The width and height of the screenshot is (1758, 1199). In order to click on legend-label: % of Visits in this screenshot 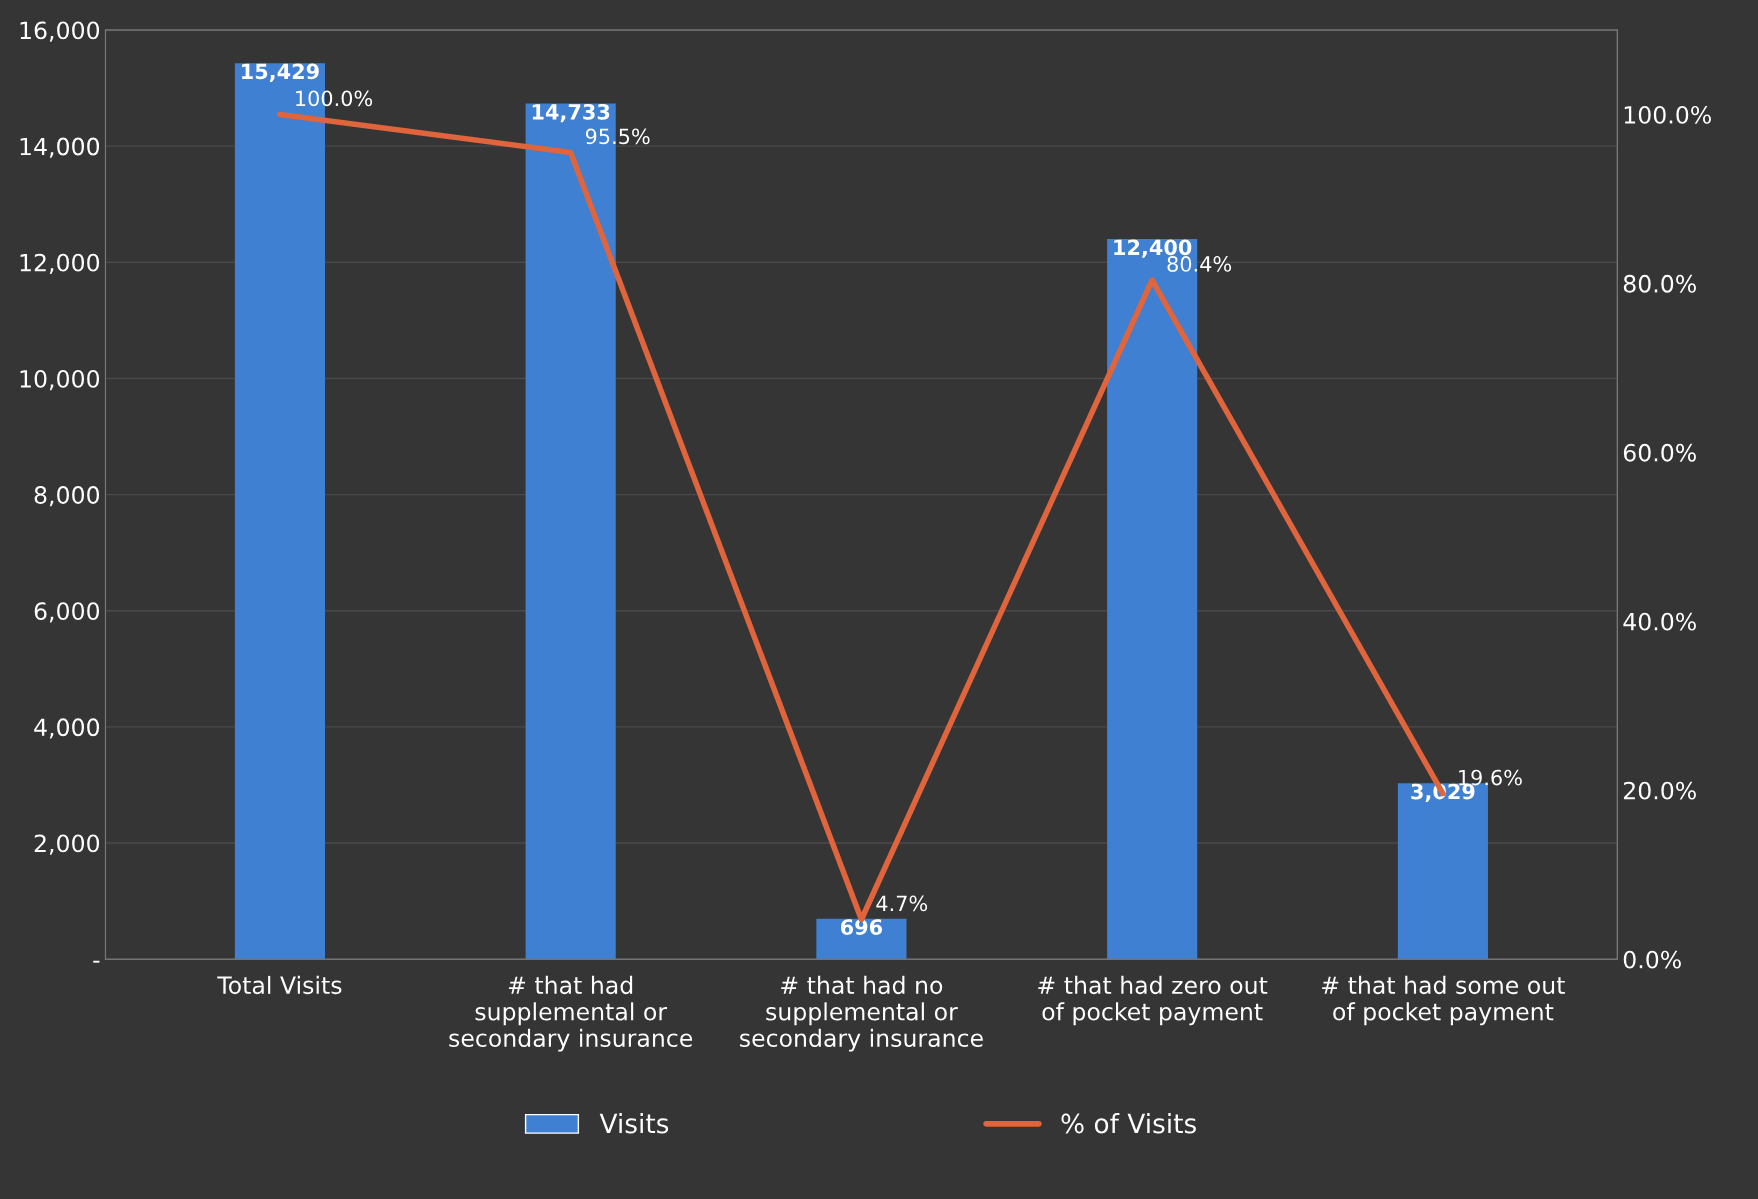, I will do `click(1128, 1123)`.